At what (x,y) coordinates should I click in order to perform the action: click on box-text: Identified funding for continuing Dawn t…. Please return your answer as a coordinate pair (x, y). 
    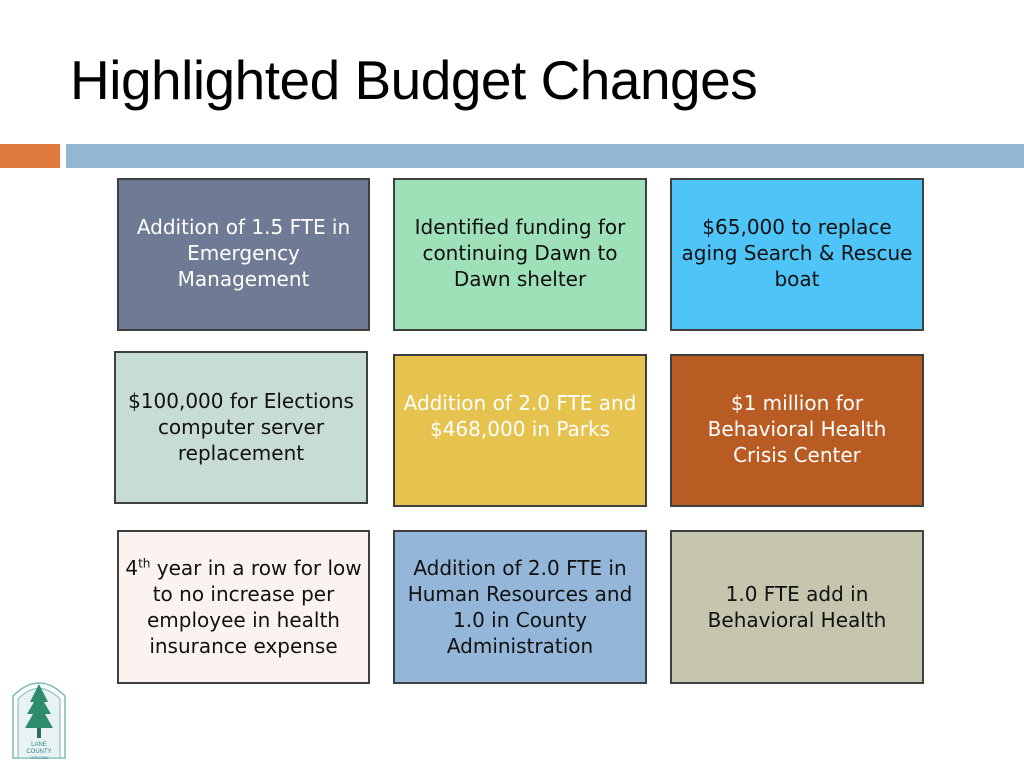
    Looking at the image, I should click on (520, 253).